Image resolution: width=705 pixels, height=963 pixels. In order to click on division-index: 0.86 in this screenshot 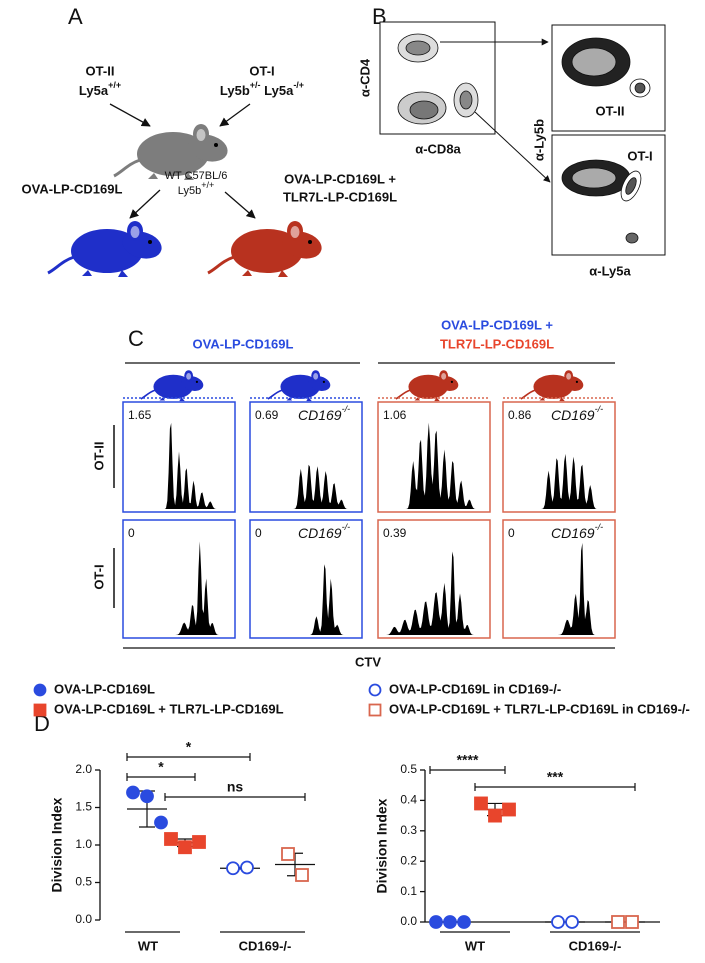, I will do `click(520, 415)`.